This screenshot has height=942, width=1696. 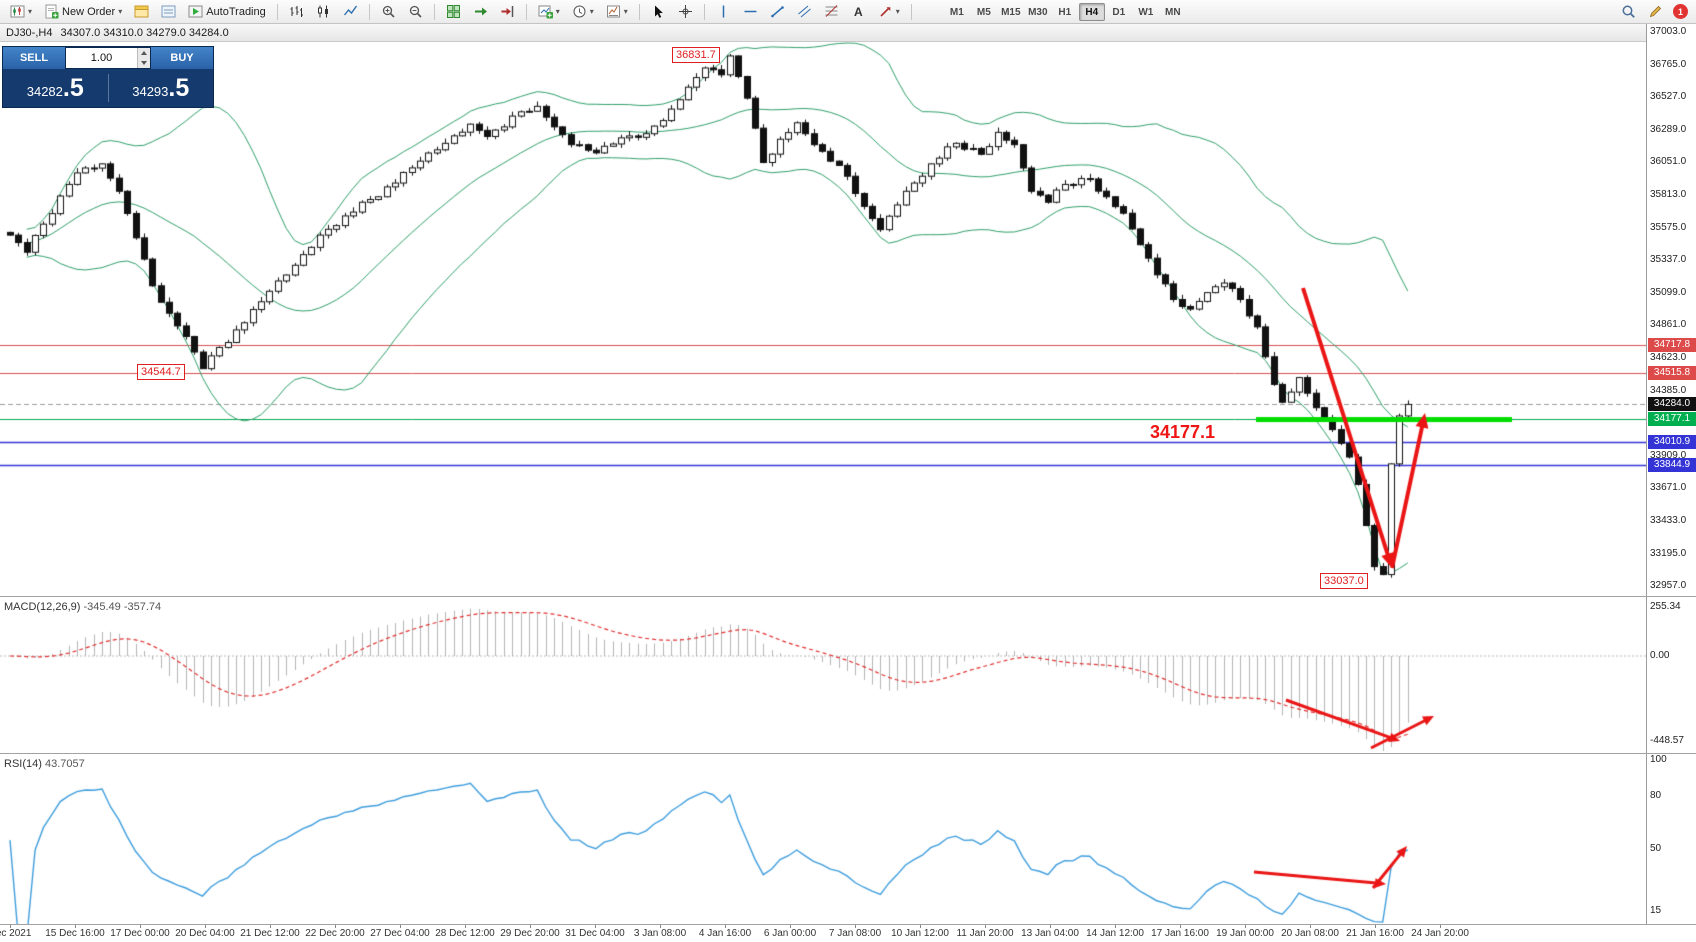 I want to click on new-order-icon, so click(x=51, y=11).